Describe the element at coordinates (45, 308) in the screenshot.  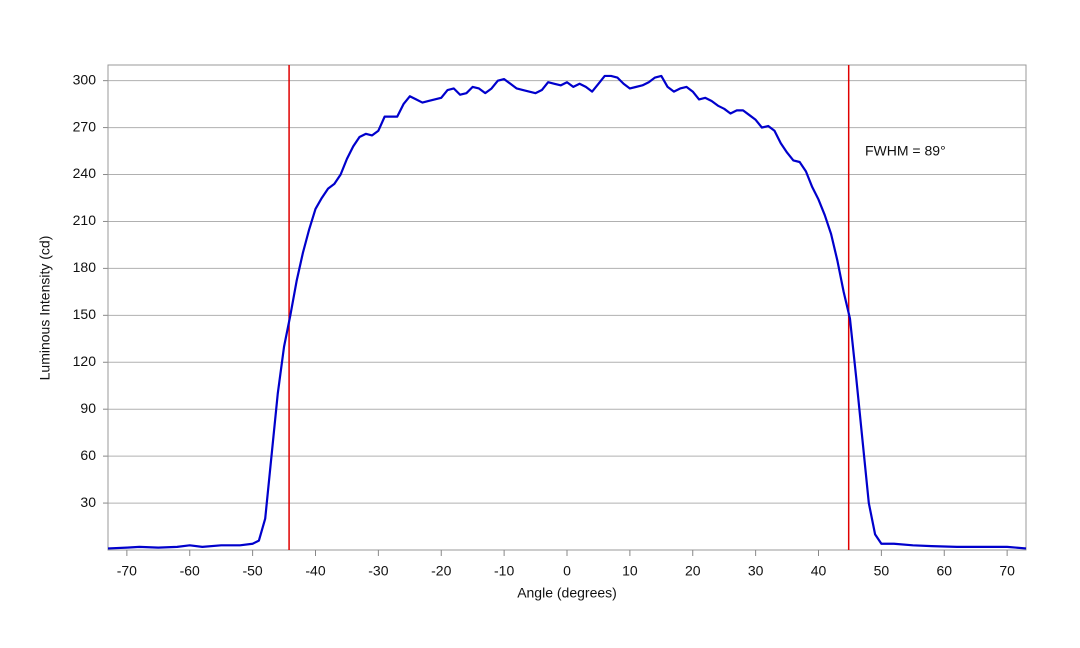
I see `y-axis-label: Luminous Intensity (cd)` at that location.